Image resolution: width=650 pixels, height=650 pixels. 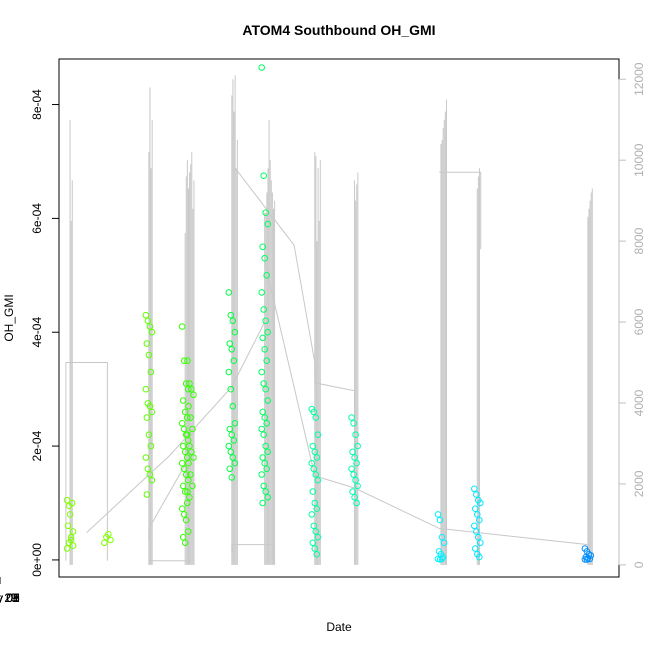 What do you see at coordinates (639, 160) in the screenshot?
I see `y2-tick-label: 10000` at bounding box center [639, 160].